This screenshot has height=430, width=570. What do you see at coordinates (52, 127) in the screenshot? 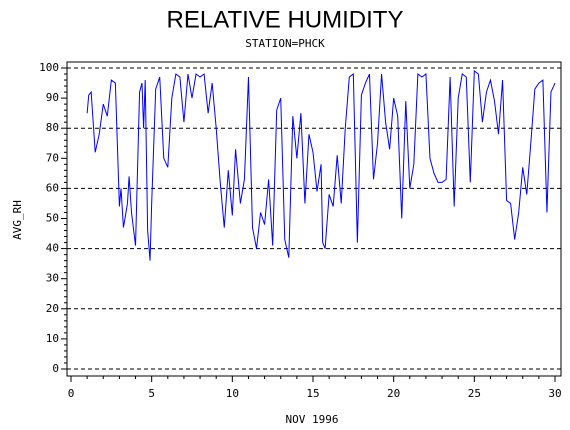
I see `y-tick-label: 80` at bounding box center [52, 127].